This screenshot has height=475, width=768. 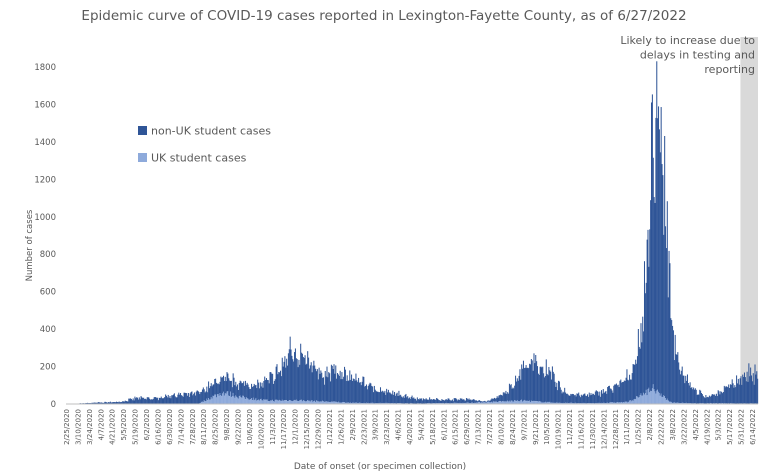 I want to click on x-tick-label: 6/29/2021, so click(x=467, y=427).